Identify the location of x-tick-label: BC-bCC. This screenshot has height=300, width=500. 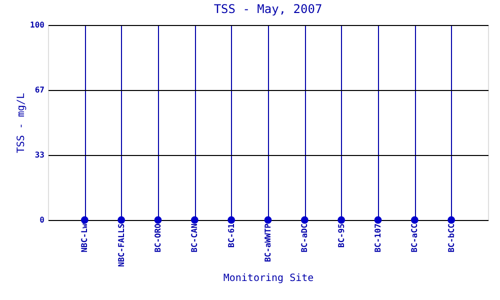
(451, 237).